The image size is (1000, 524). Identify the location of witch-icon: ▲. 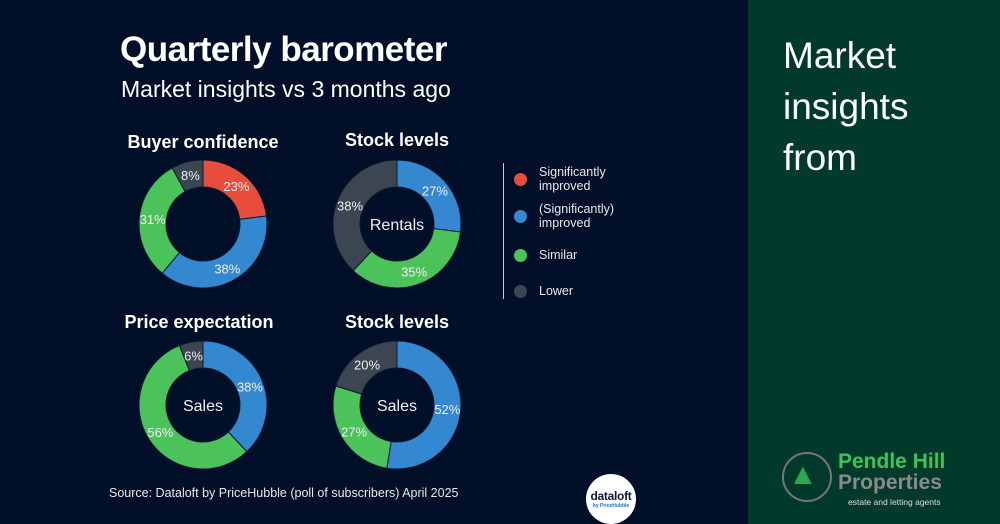
(803, 474).